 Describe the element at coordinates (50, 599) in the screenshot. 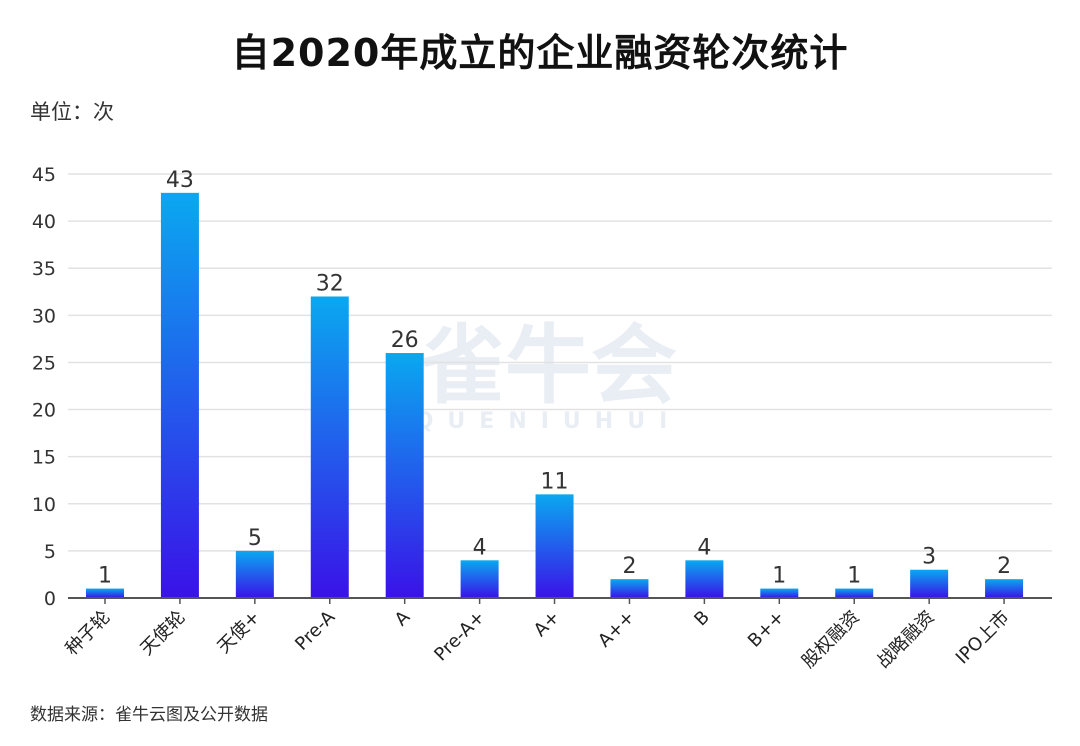

I see `y-tick-label: 0` at that location.